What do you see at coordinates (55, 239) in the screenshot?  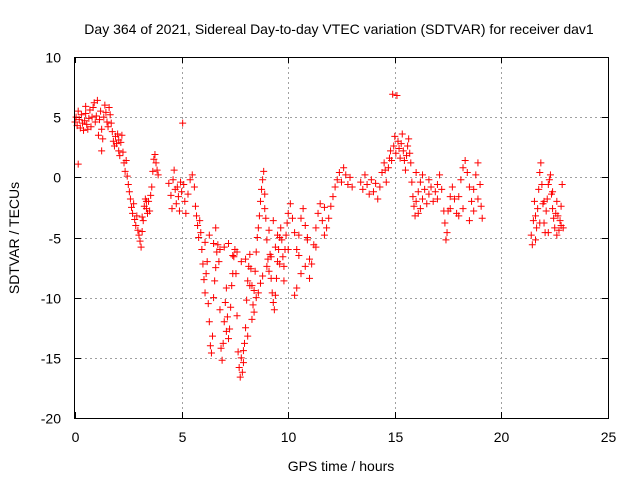 I see `y-tick-label: -5` at bounding box center [55, 239].